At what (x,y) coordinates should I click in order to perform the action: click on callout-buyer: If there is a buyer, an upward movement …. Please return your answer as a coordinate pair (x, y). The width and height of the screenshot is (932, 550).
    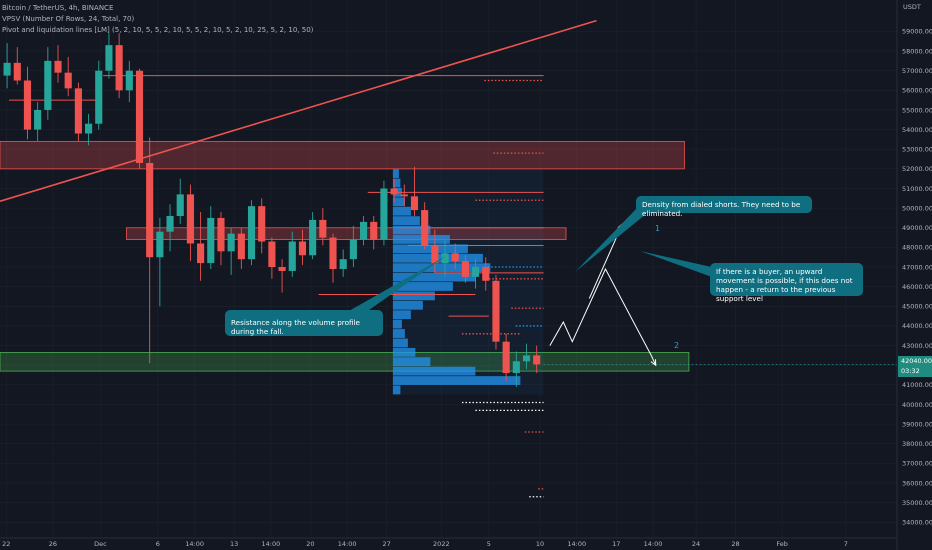
    Looking at the image, I should click on (786, 283).